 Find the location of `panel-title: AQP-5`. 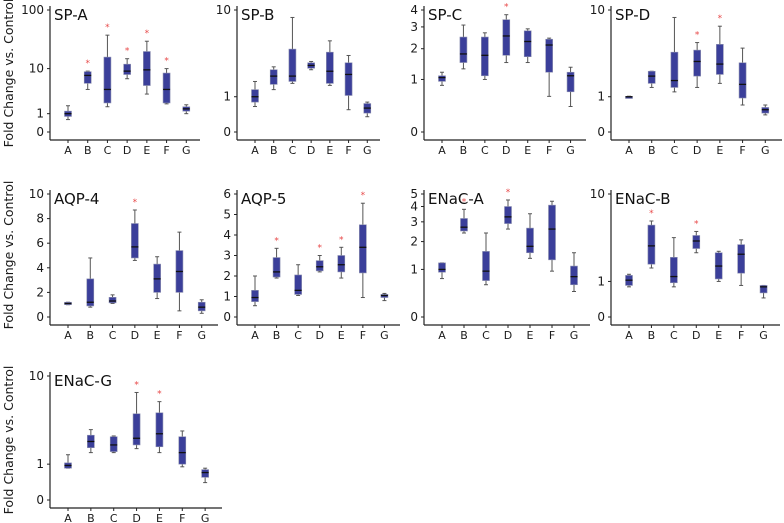

panel-title: AQP-5 is located at coordinates (263, 199).